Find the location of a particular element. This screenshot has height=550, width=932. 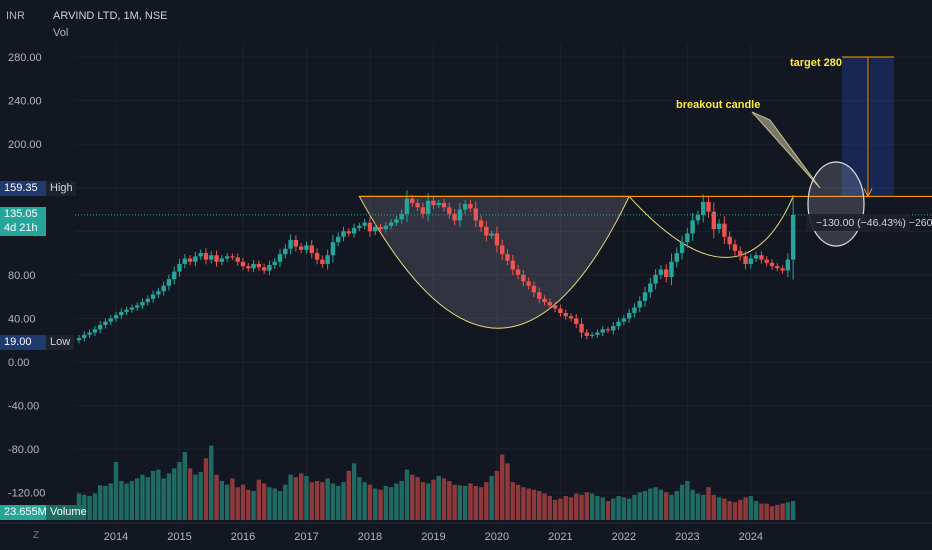

y-tick-label: 80.00 is located at coordinates (22, 276).